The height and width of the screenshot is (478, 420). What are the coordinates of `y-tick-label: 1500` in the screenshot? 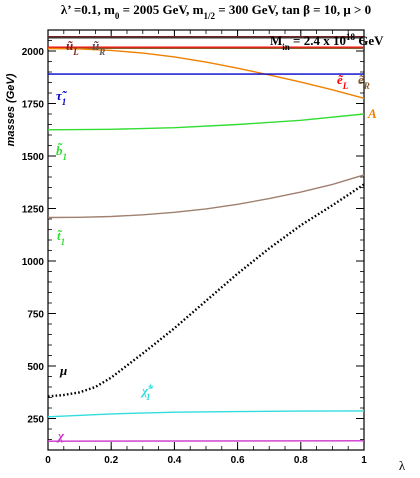 It's located at (33, 157).